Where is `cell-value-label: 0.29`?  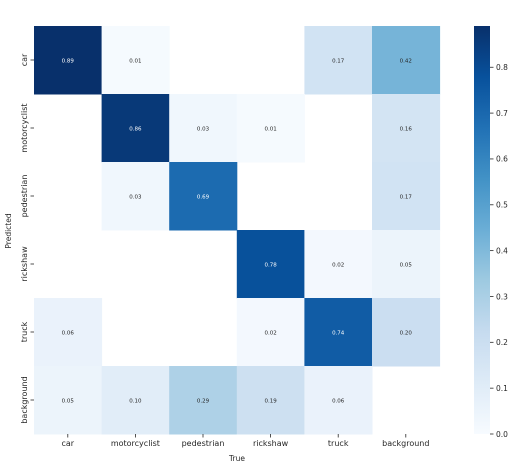
cell-value-label: 0.29 is located at coordinates (203, 402).